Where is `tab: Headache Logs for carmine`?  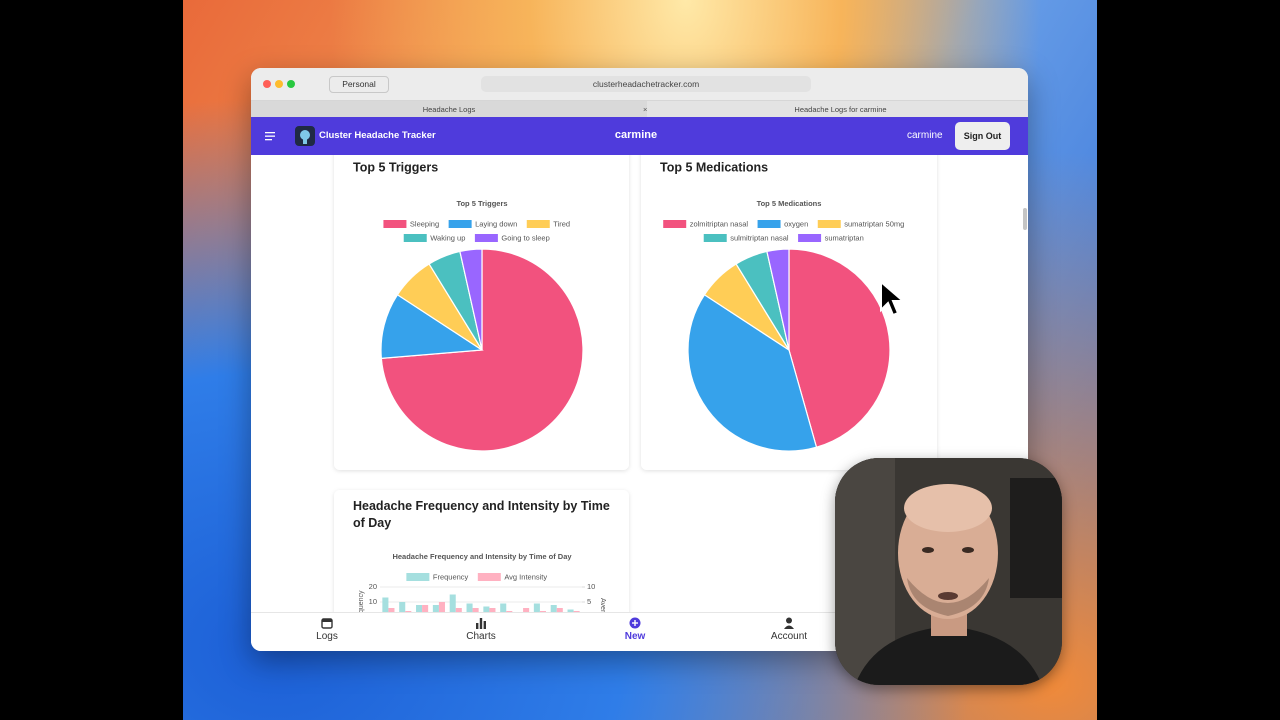 tab: Headache Logs for carmine is located at coordinates (840, 109).